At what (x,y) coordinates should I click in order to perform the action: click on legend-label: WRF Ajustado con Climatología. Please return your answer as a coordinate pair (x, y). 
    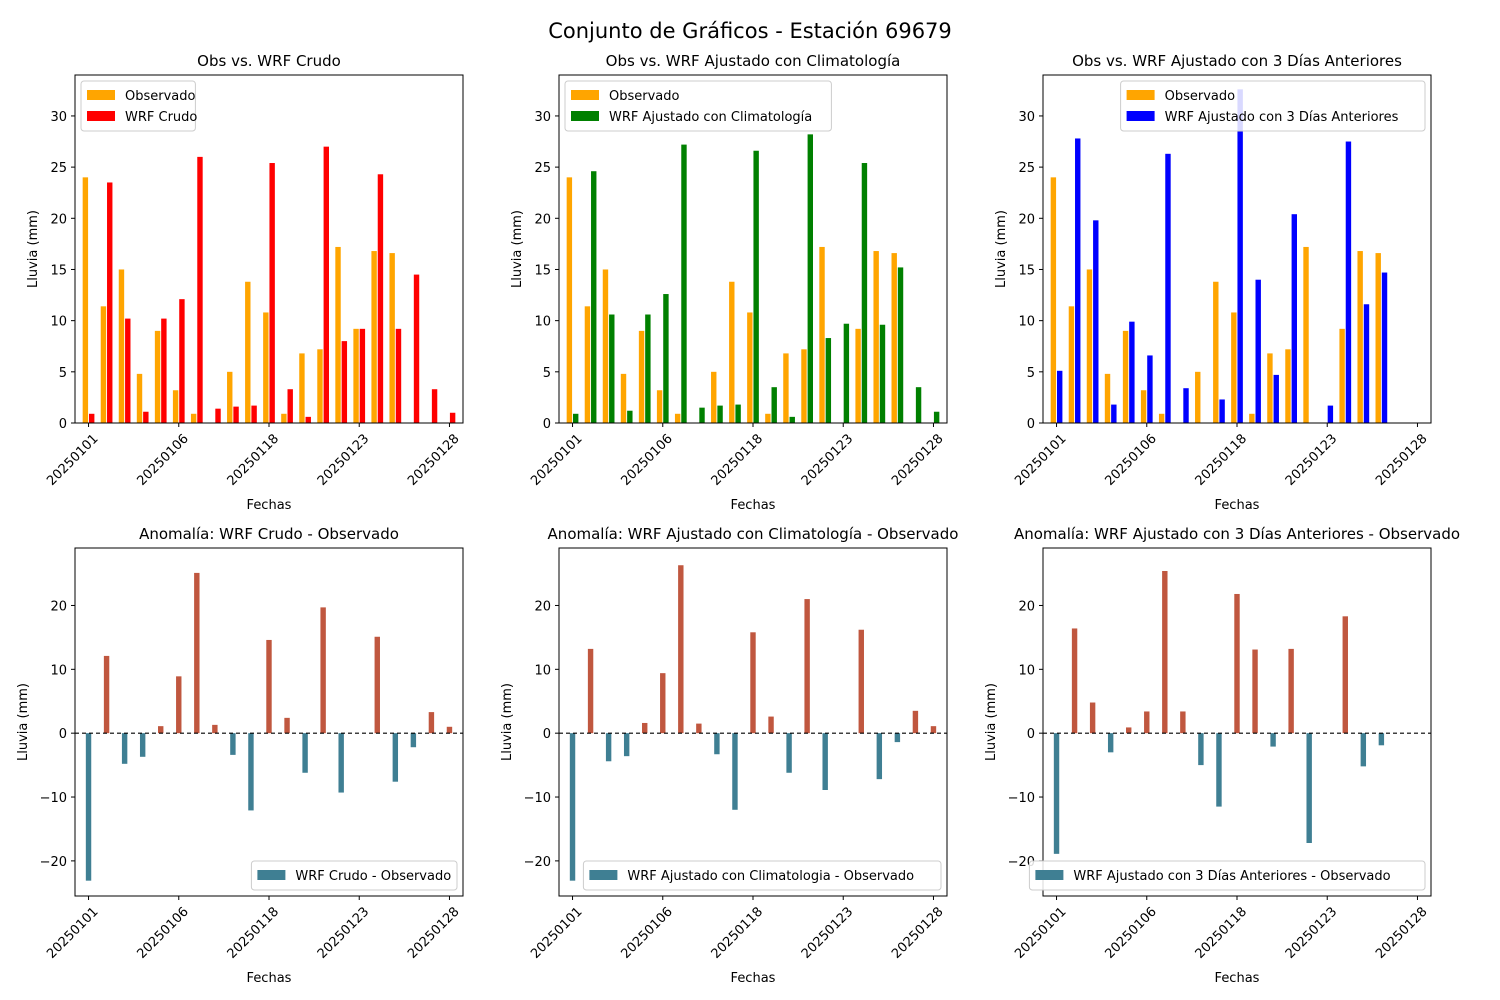
    Looking at the image, I should click on (710, 117).